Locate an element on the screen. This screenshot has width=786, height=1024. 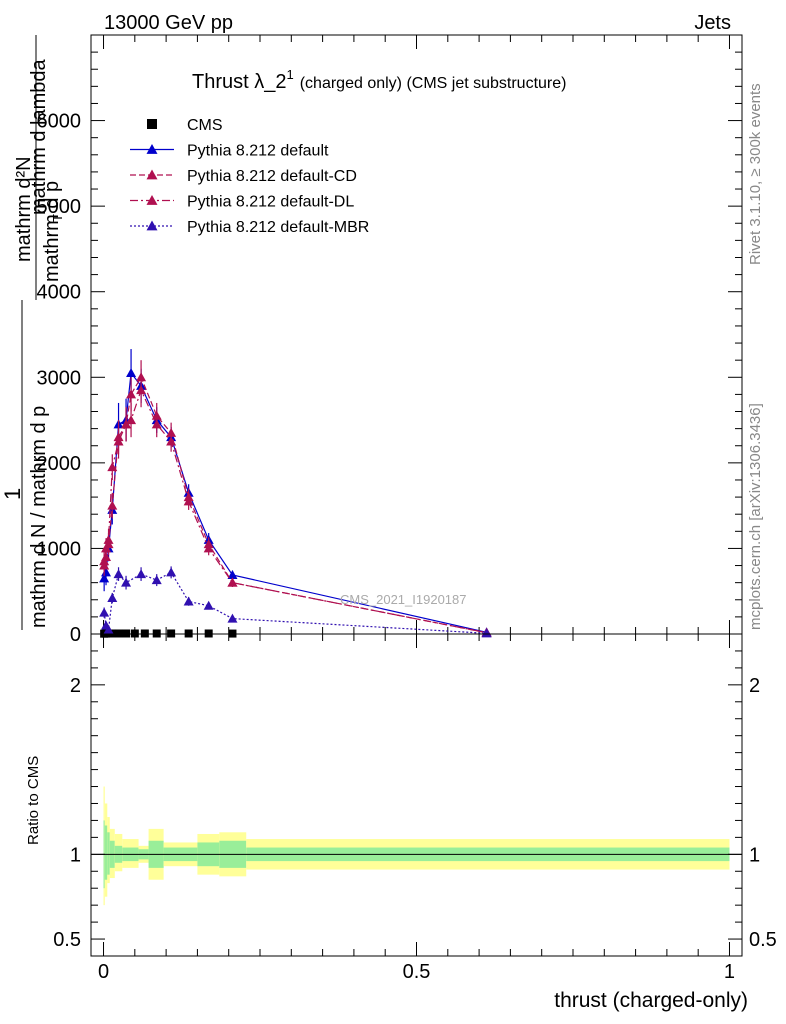
legend-item: Pythia 8.212 default is located at coordinates (229, 151).